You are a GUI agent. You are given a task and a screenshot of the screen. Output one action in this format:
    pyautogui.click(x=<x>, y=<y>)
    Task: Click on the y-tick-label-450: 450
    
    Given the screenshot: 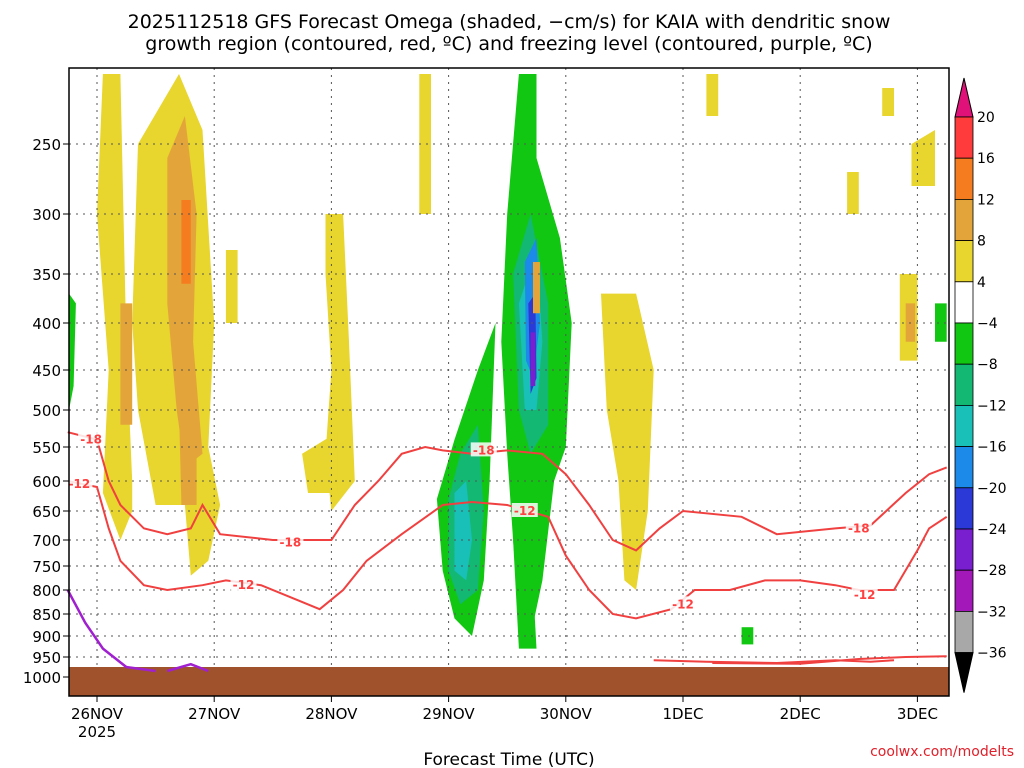 What is the action you would take?
    pyautogui.click(x=46, y=371)
    